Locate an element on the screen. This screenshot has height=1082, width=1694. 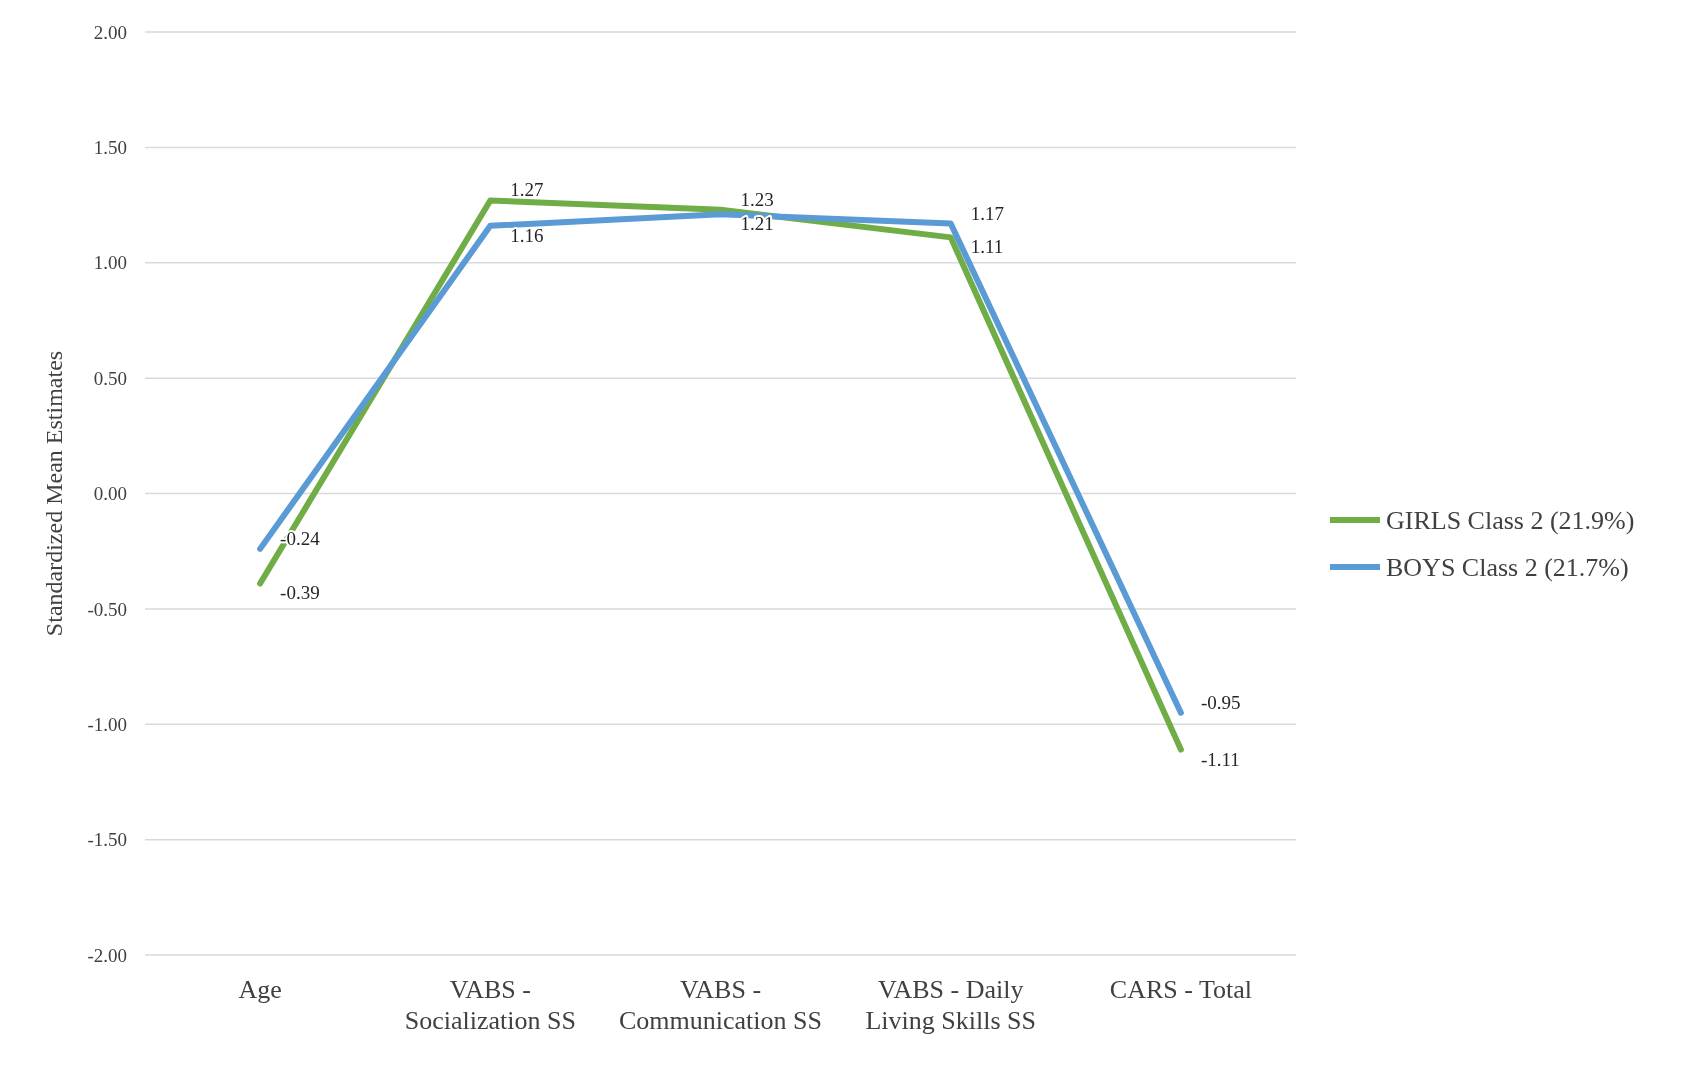
x-tick-label: VABS - Daily Living Skills SS is located at coordinates (950, 1005).